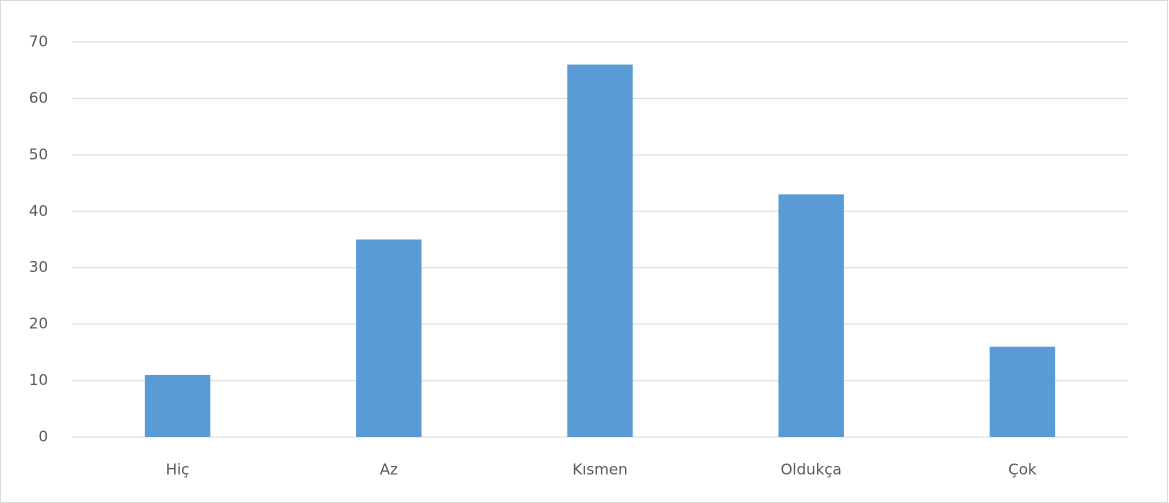 The height and width of the screenshot is (503, 1169). What do you see at coordinates (38, 154) in the screenshot?
I see `y-tick-label: 50` at bounding box center [38, 154].